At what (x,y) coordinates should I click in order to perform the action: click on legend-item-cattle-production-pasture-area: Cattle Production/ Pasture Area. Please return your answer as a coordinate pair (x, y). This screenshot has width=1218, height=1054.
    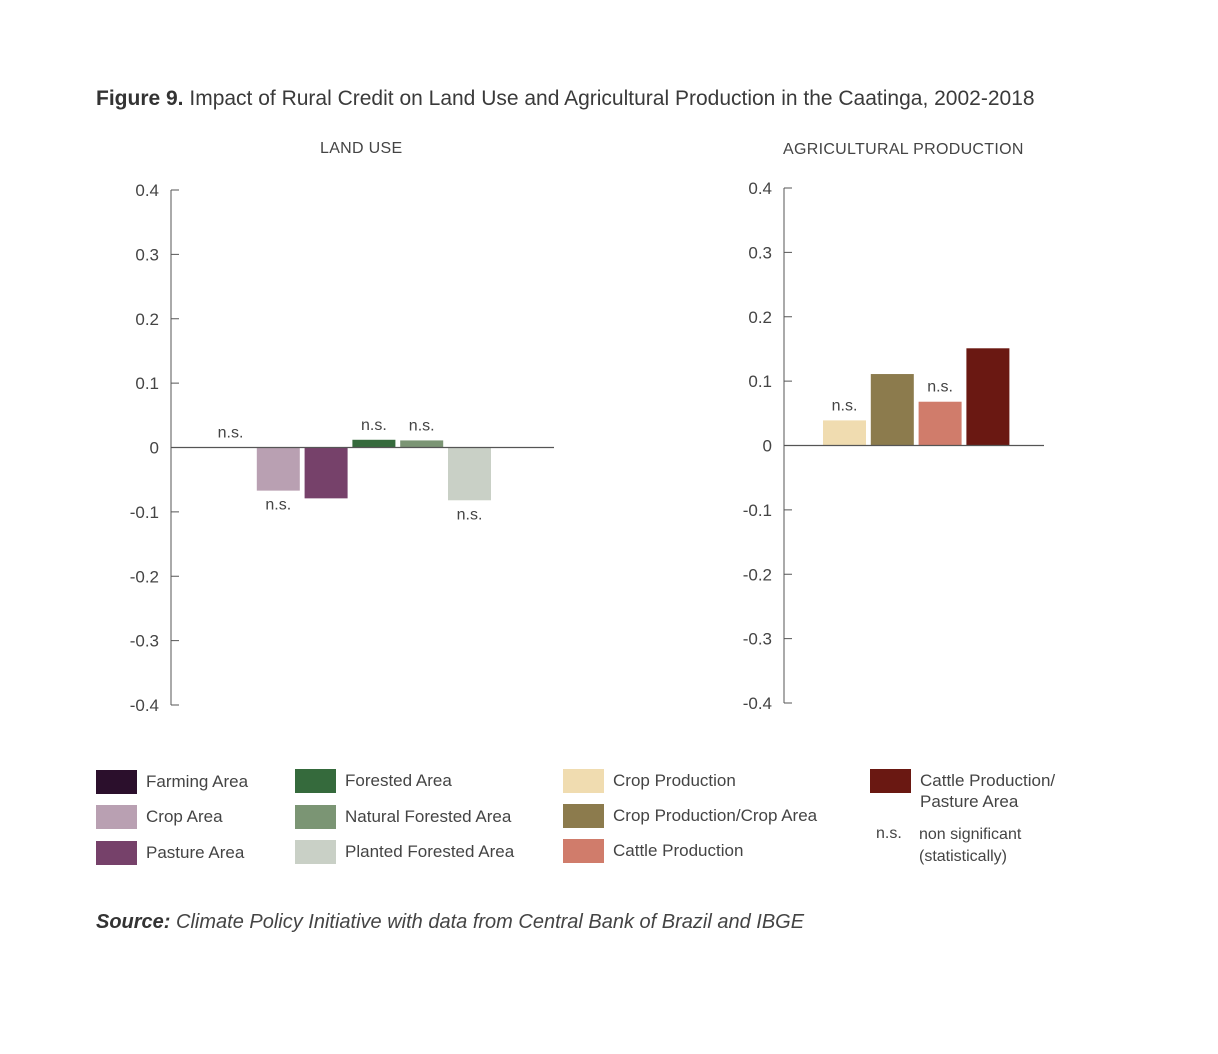
    Looking at the image, I should click on (975, 790).